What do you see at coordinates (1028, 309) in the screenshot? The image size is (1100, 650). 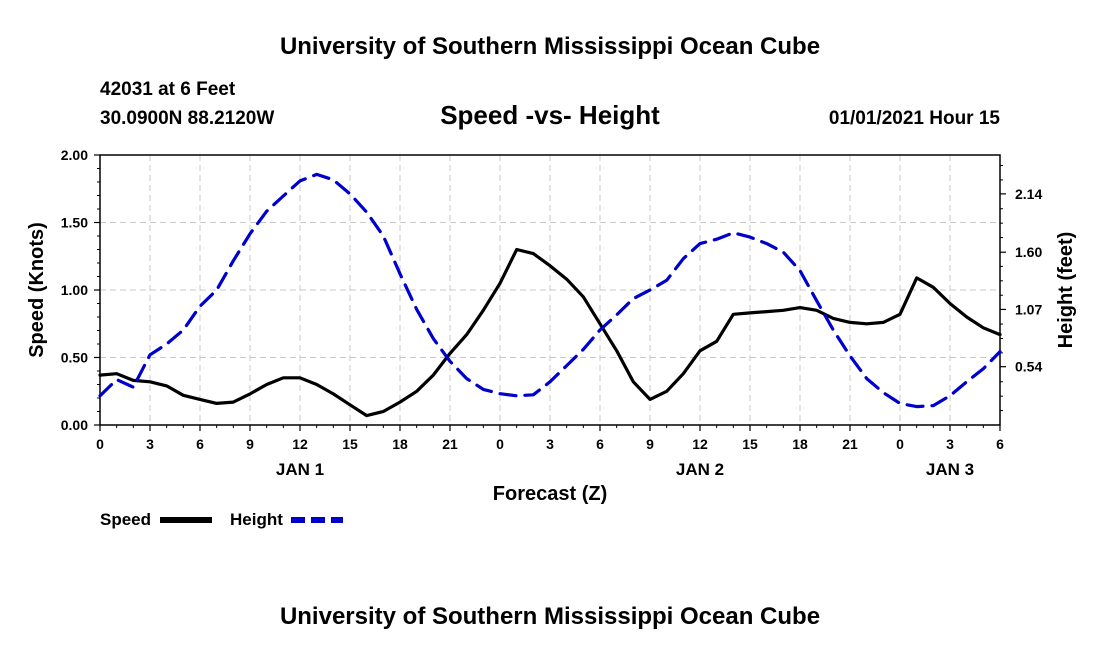 I see `y2-tick-label: 1.07` at bounding box center [1028, 309].